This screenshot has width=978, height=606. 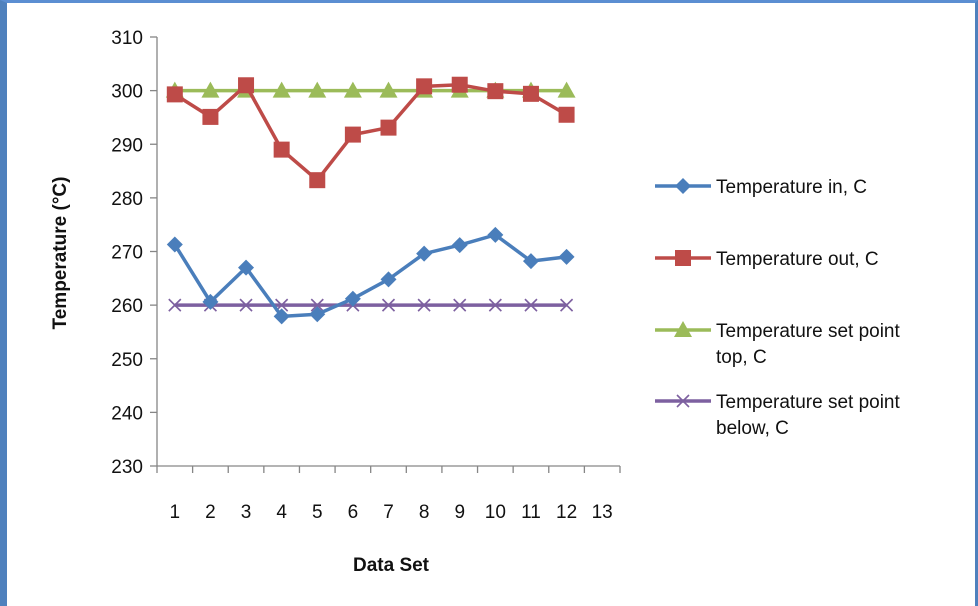 What do you see at coordinates (495, 512) in the screenshot?
I see `x-tick-label: 10` at bounding box center [495, 512].